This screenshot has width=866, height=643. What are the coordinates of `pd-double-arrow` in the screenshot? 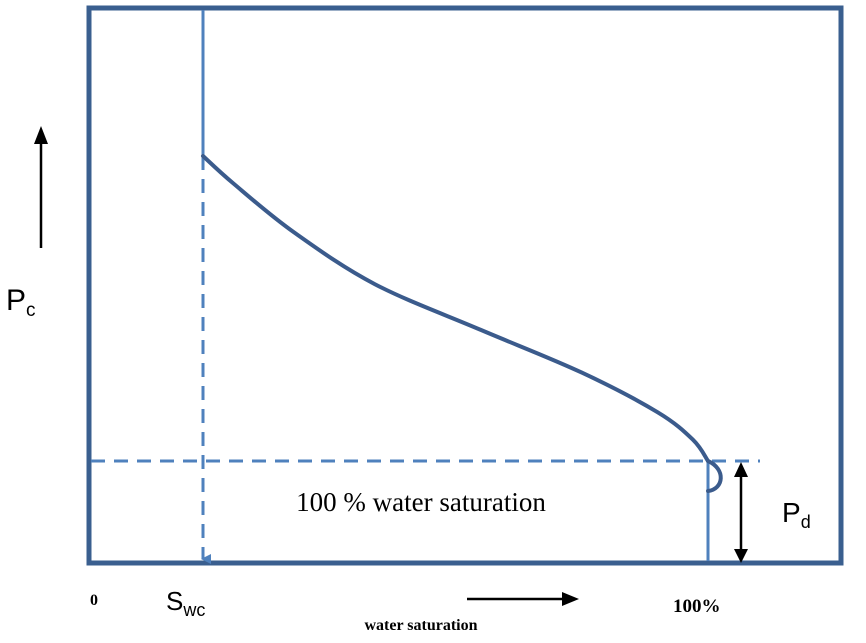 It's located at (741, 512).